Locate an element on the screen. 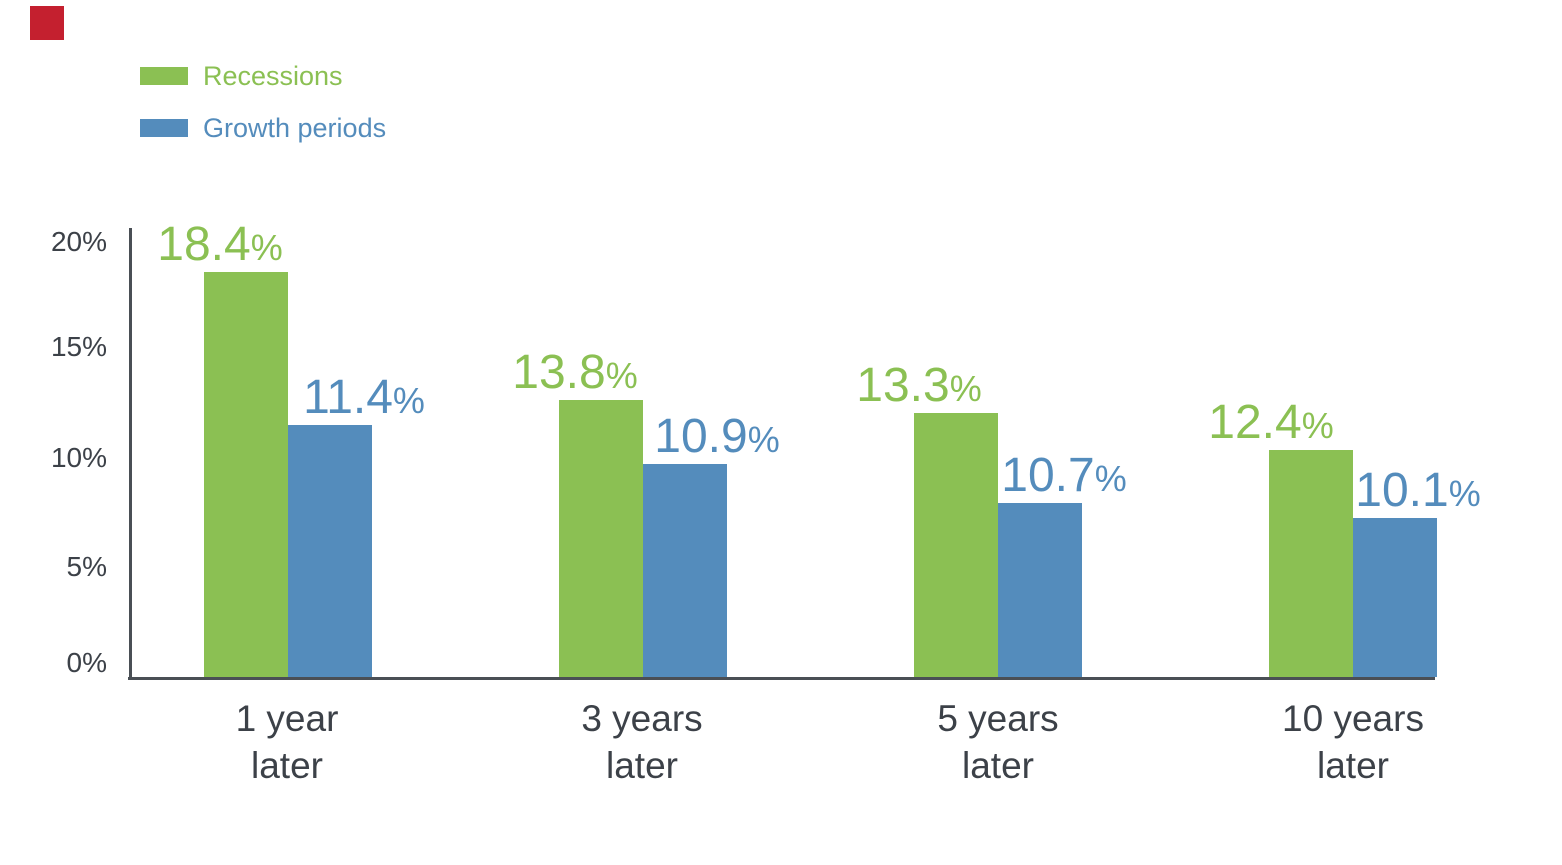 This screenshot has width=1562, height=865. legend-item-growth-periods: Growth periods is located at coordinates (263, 127).